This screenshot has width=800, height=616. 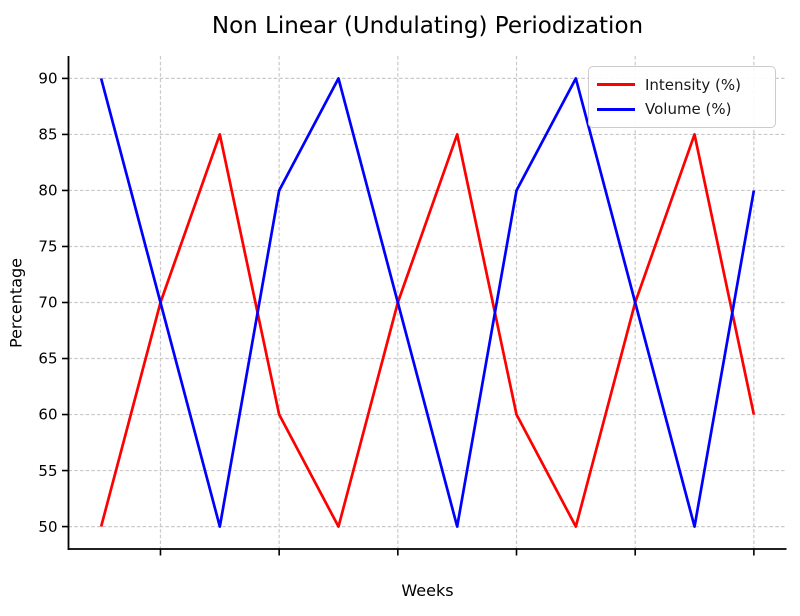 I want to click on legend-label-intensity: Intensity (%), so click(x=693, y=84).